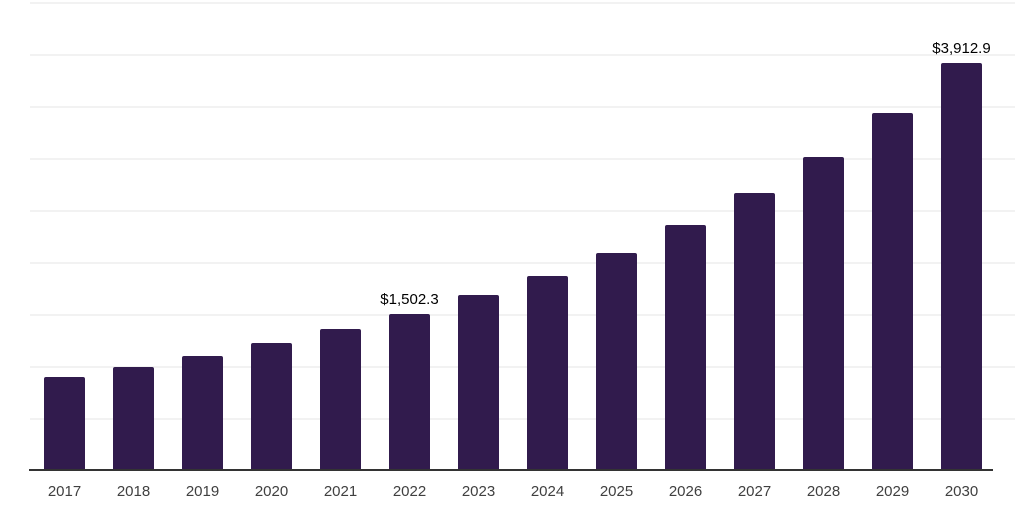 Image resolution: width=1024 pixels, height=512 pixels. I want to click on x-tick-label-2030: 2030, so click(961, 491).